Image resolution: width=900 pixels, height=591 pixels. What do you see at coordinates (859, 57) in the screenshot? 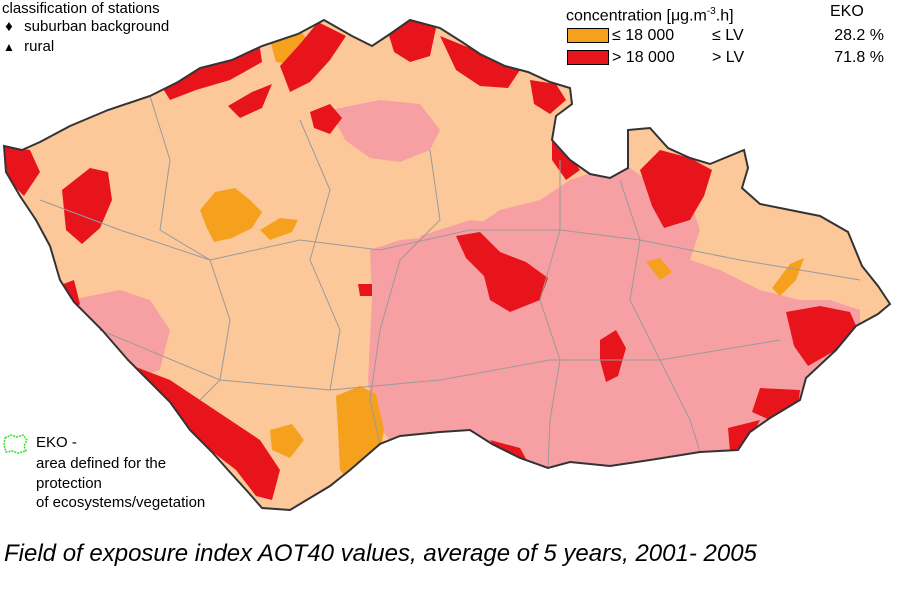
I see `class2-eko-share: 71.8 %` at bounding box center [859, 57].